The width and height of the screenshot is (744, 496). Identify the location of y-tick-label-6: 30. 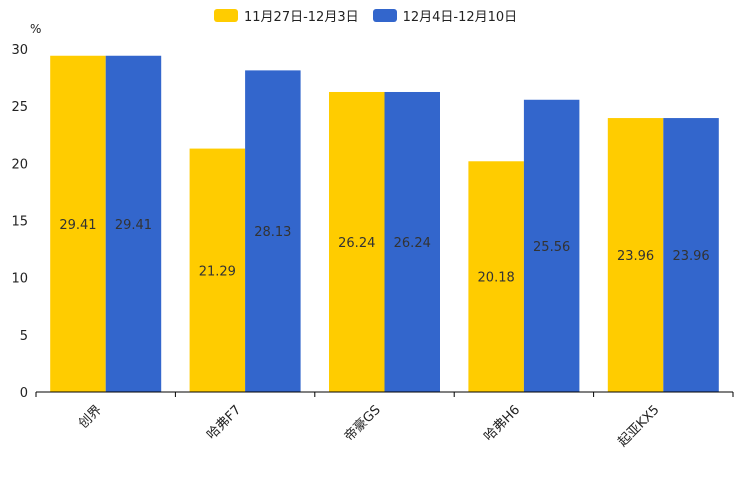
(19, 50).